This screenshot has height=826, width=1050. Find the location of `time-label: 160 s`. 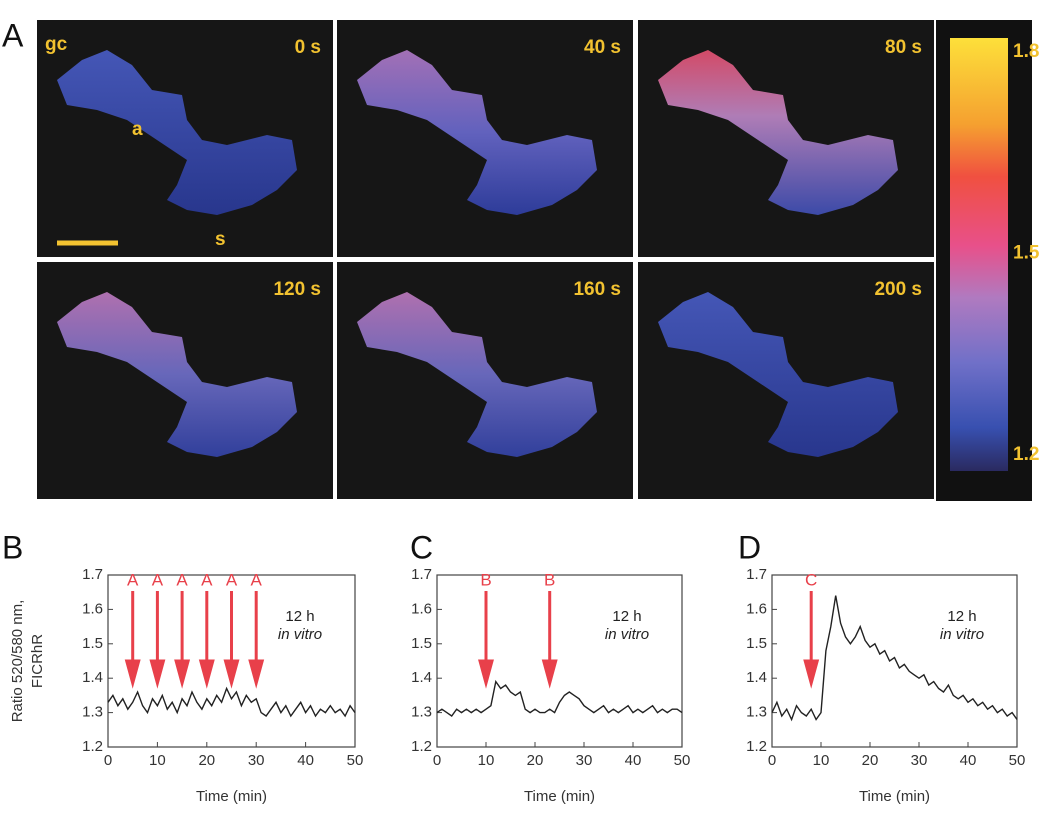

time-label: 160 s is located at coordinates (597, 289).